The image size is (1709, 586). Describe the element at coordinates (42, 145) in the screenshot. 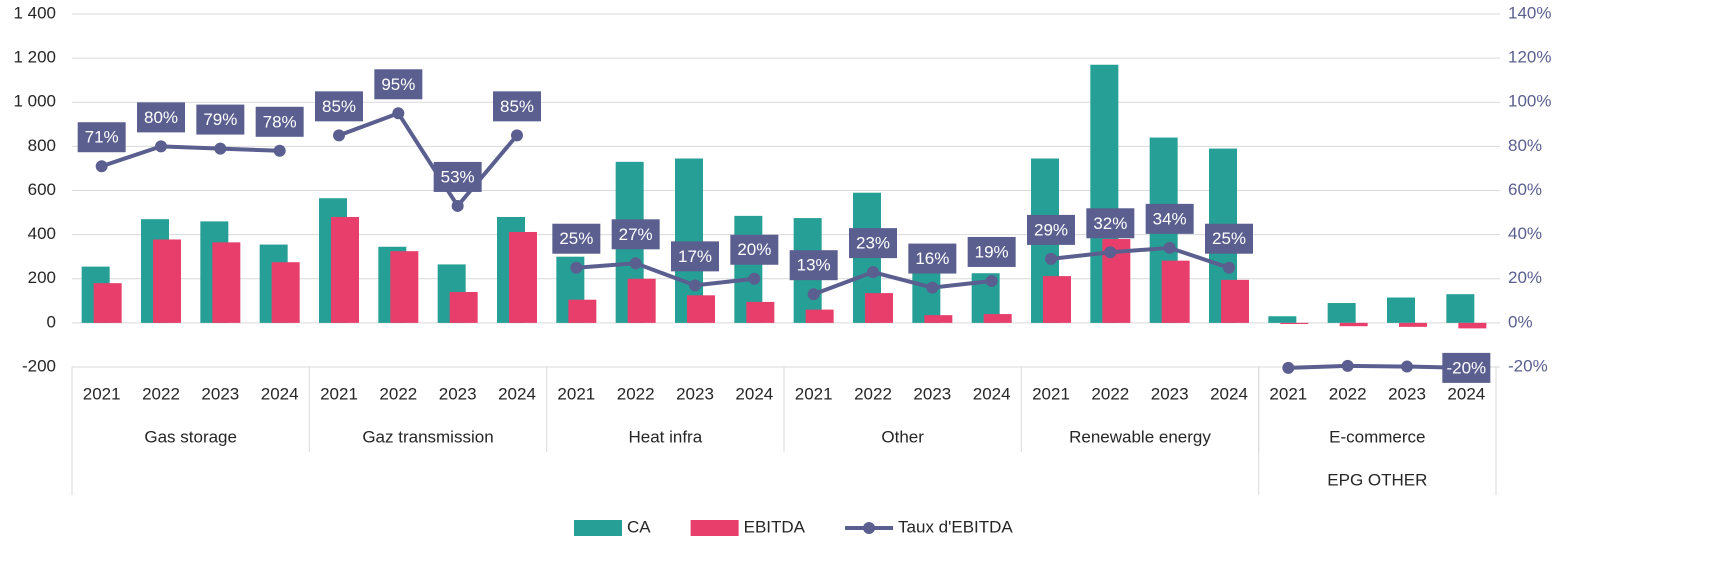

I see `y-tick-label: 800` at that location.